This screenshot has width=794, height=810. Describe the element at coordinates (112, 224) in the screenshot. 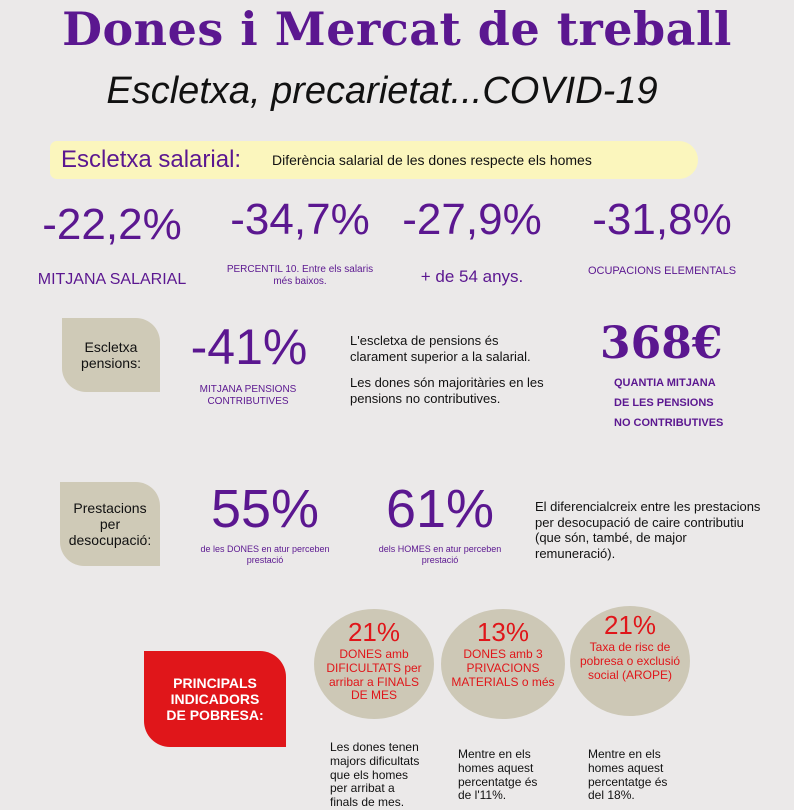

I see `salary-stat-value: -22,2%` at that location.